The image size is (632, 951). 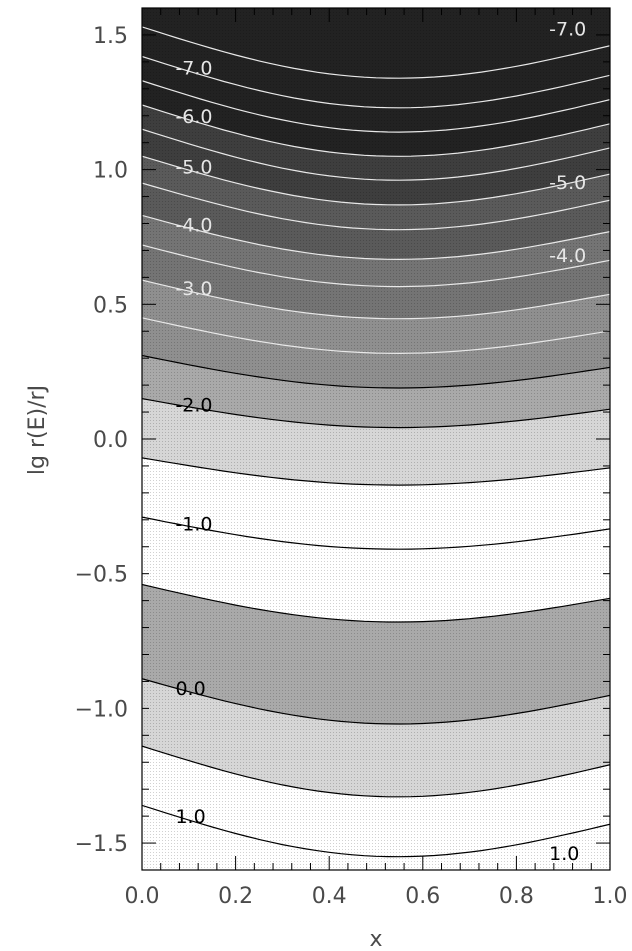 I want to click on y-tick-label: −1.0, so click(x=101, y=709).